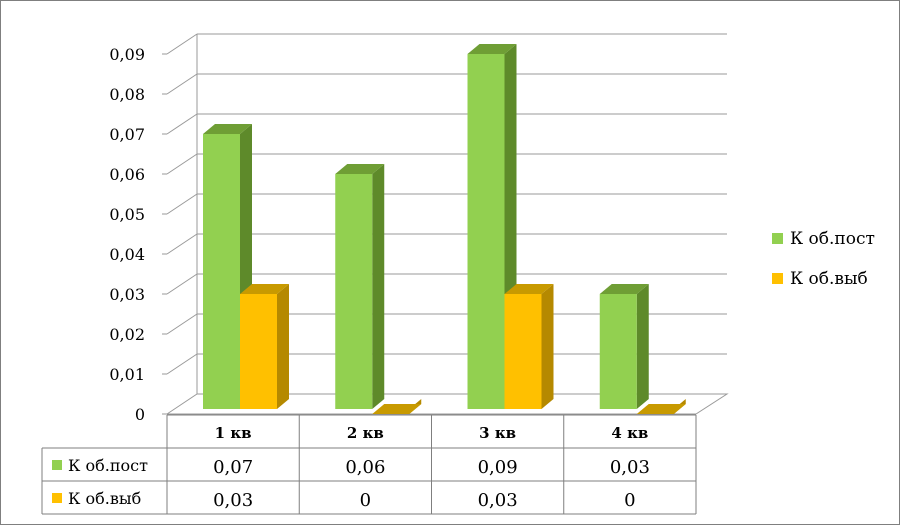  What do you see at coordinates (127, 54) in the screenshot?
I see `y-tick-label: 0,09` at bounding box center [127, 54].